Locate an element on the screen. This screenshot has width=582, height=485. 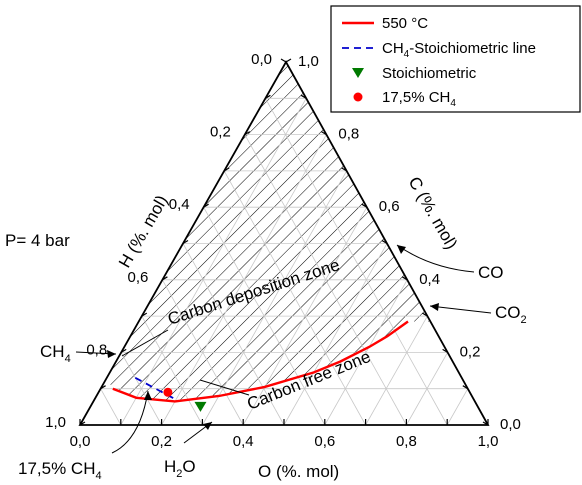
left-tick-label: 0,2 is located at coordinates (220, 132).